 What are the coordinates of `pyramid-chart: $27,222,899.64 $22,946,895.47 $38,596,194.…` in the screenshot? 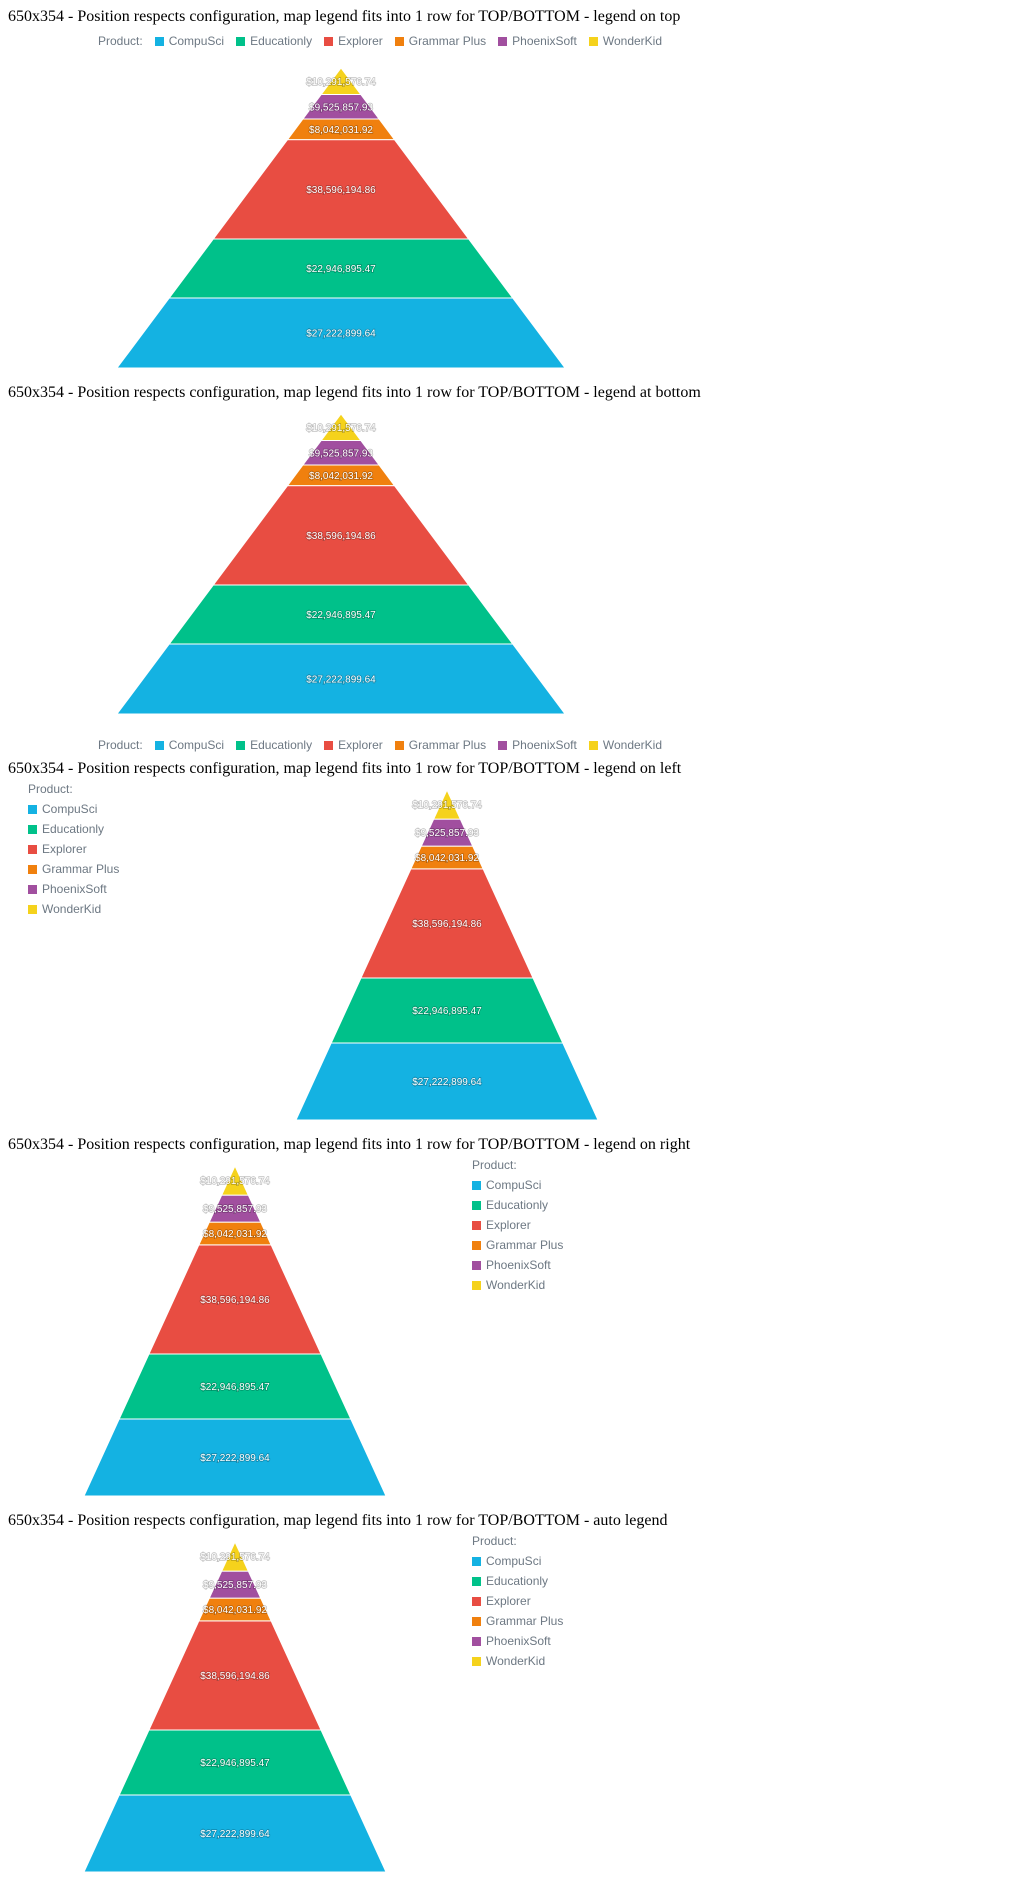 It's located at (341, 218).